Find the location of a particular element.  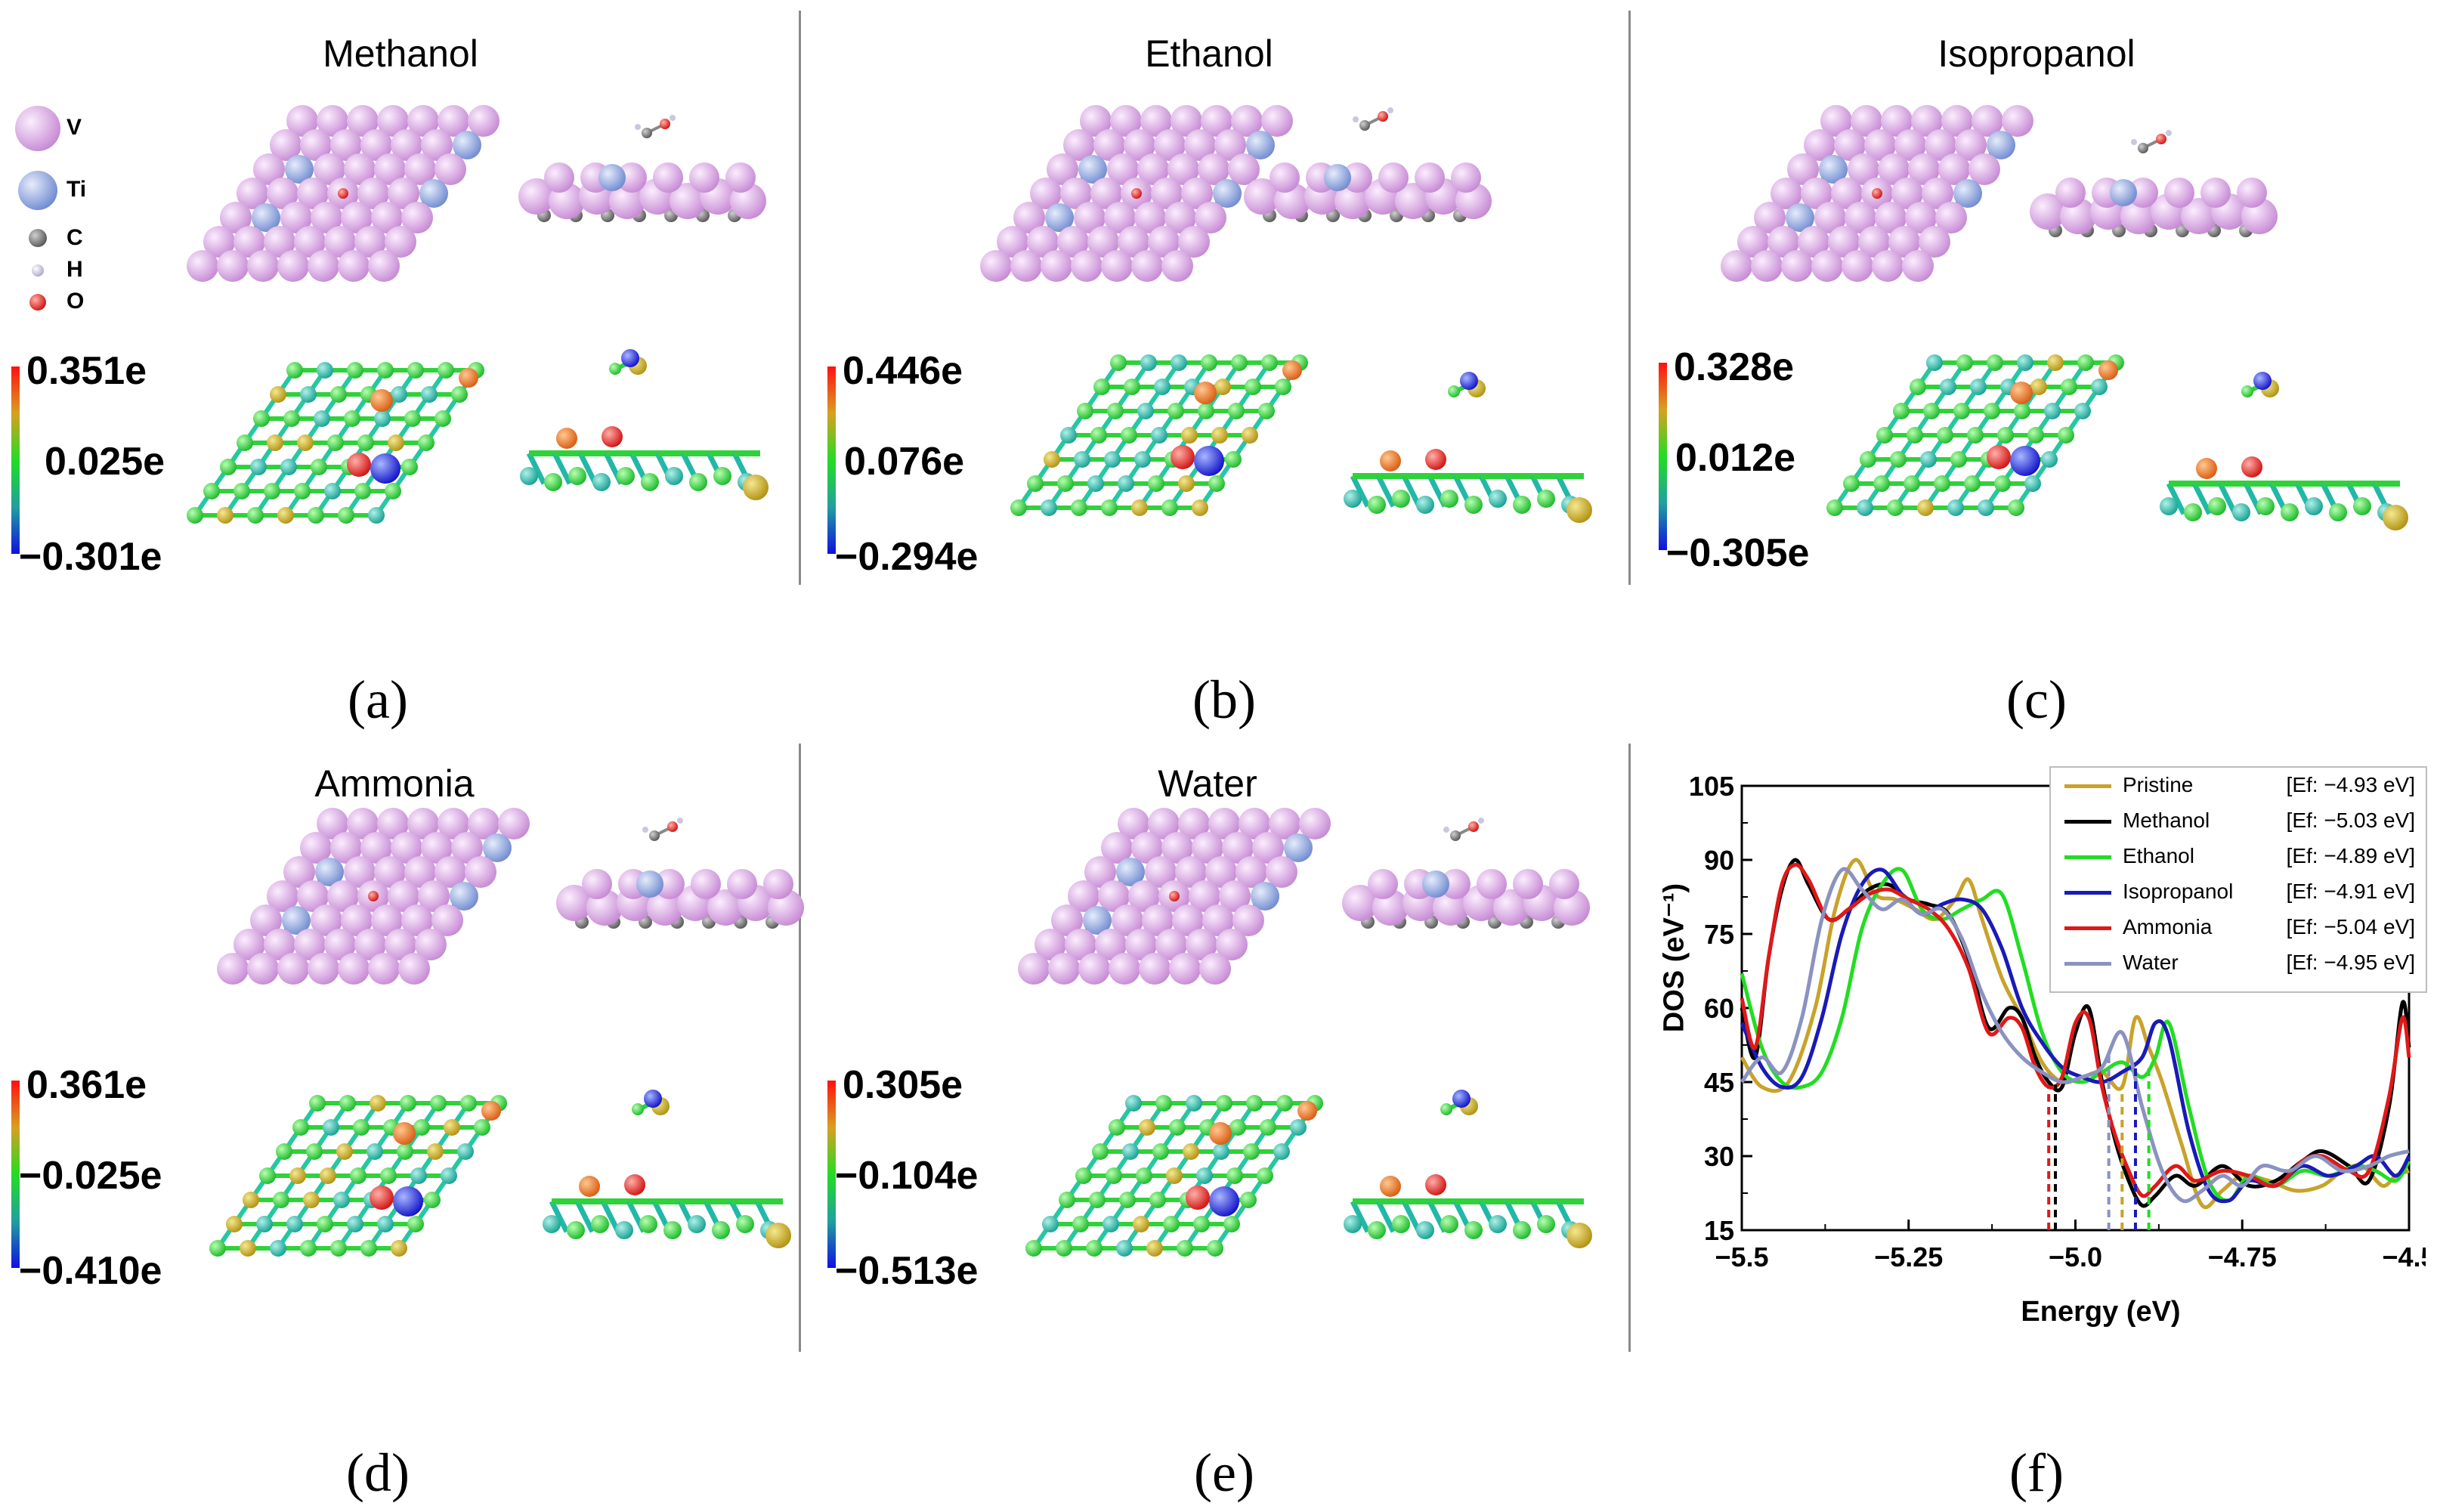

legend-line-methanol is located at coordinates (2087, 822).